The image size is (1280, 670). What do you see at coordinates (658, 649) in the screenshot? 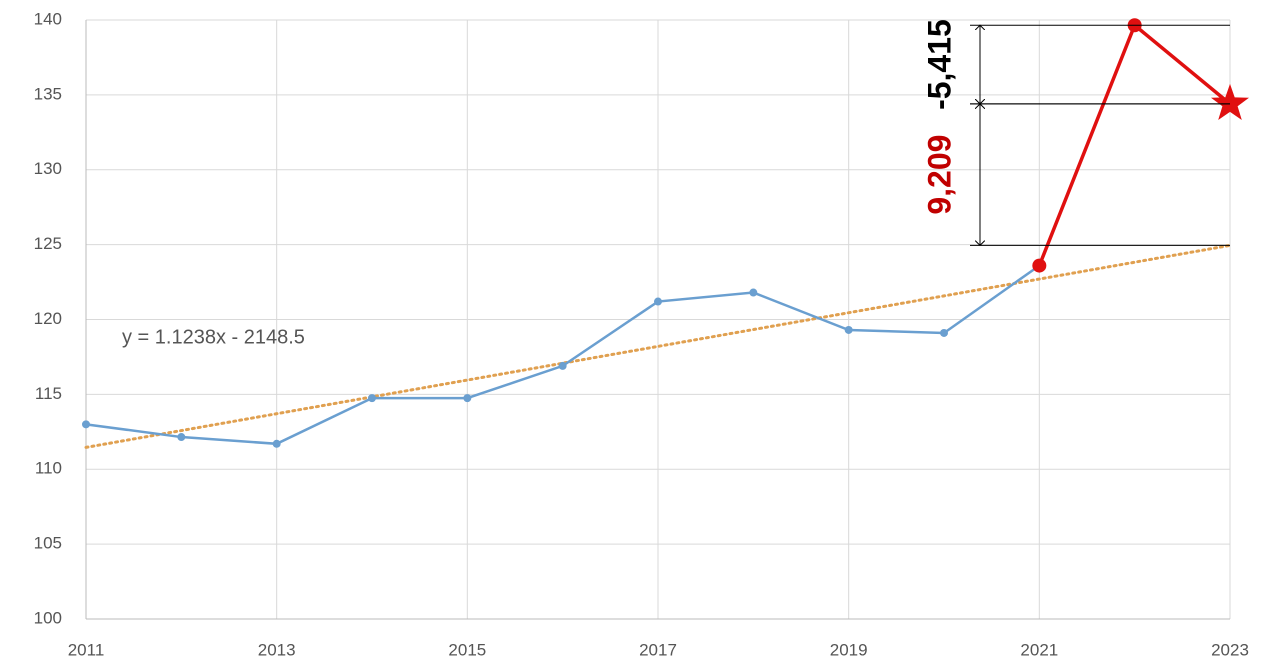
I see `x-tick-label: 2017` at bounding box center [658, 649].